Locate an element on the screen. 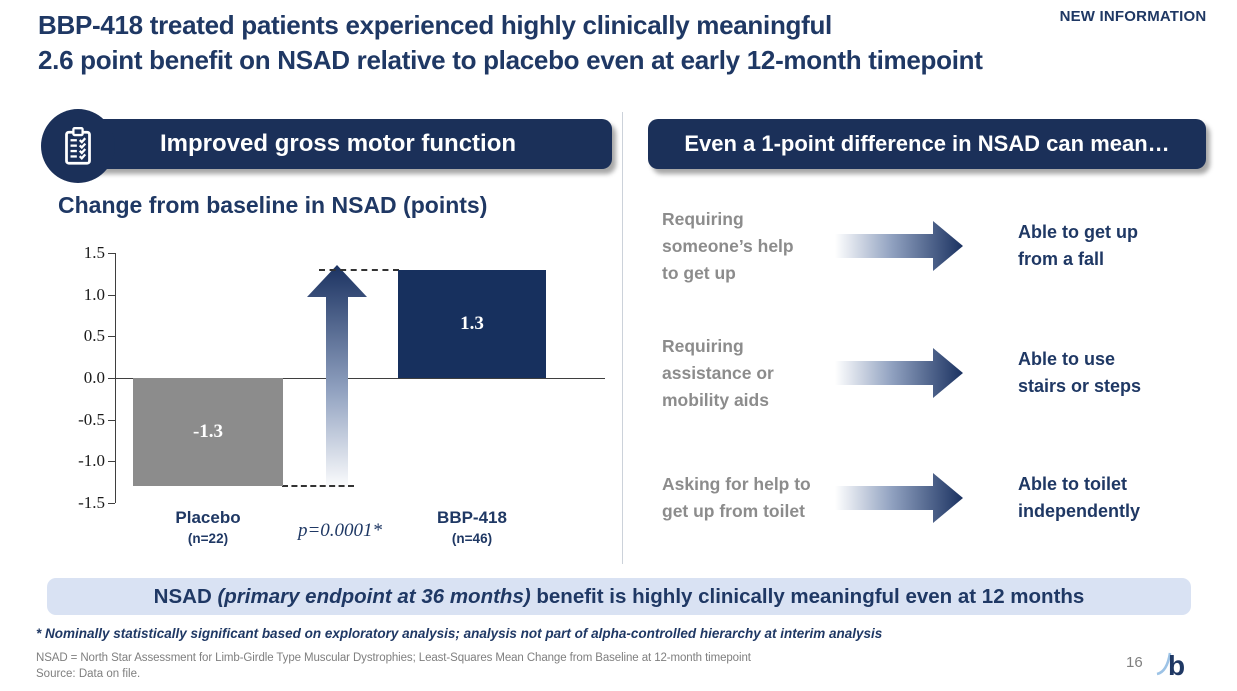  dashed-reference-line-bottom is located at coordinates (318, 486).